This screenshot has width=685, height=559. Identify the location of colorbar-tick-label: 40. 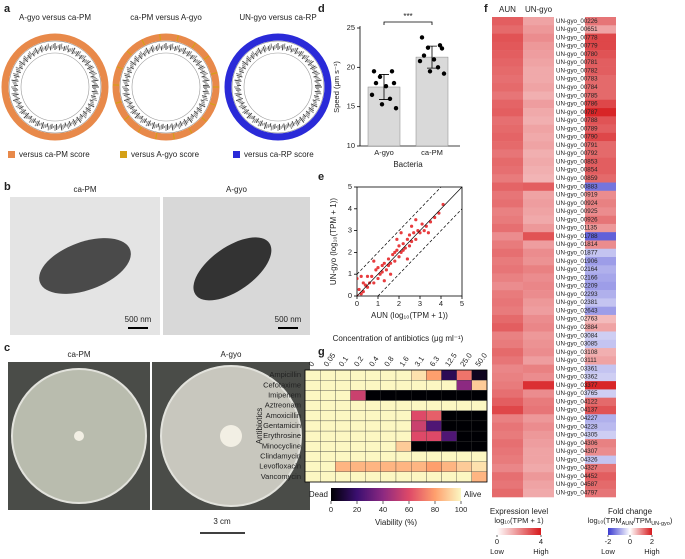
(383, 509).